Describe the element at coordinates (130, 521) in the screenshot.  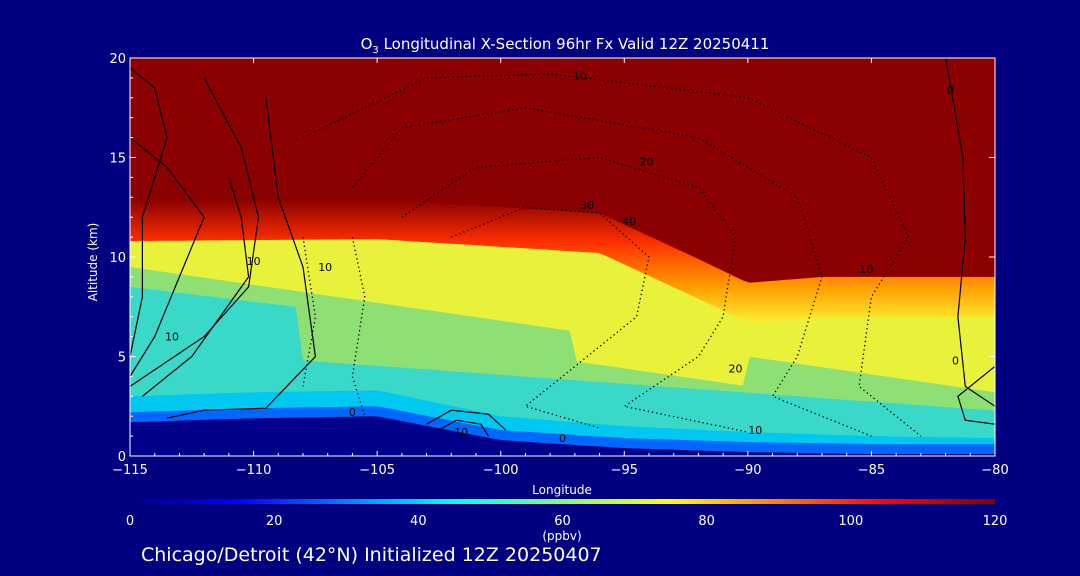
I see `colorbar-tick-label: 0` at that location.